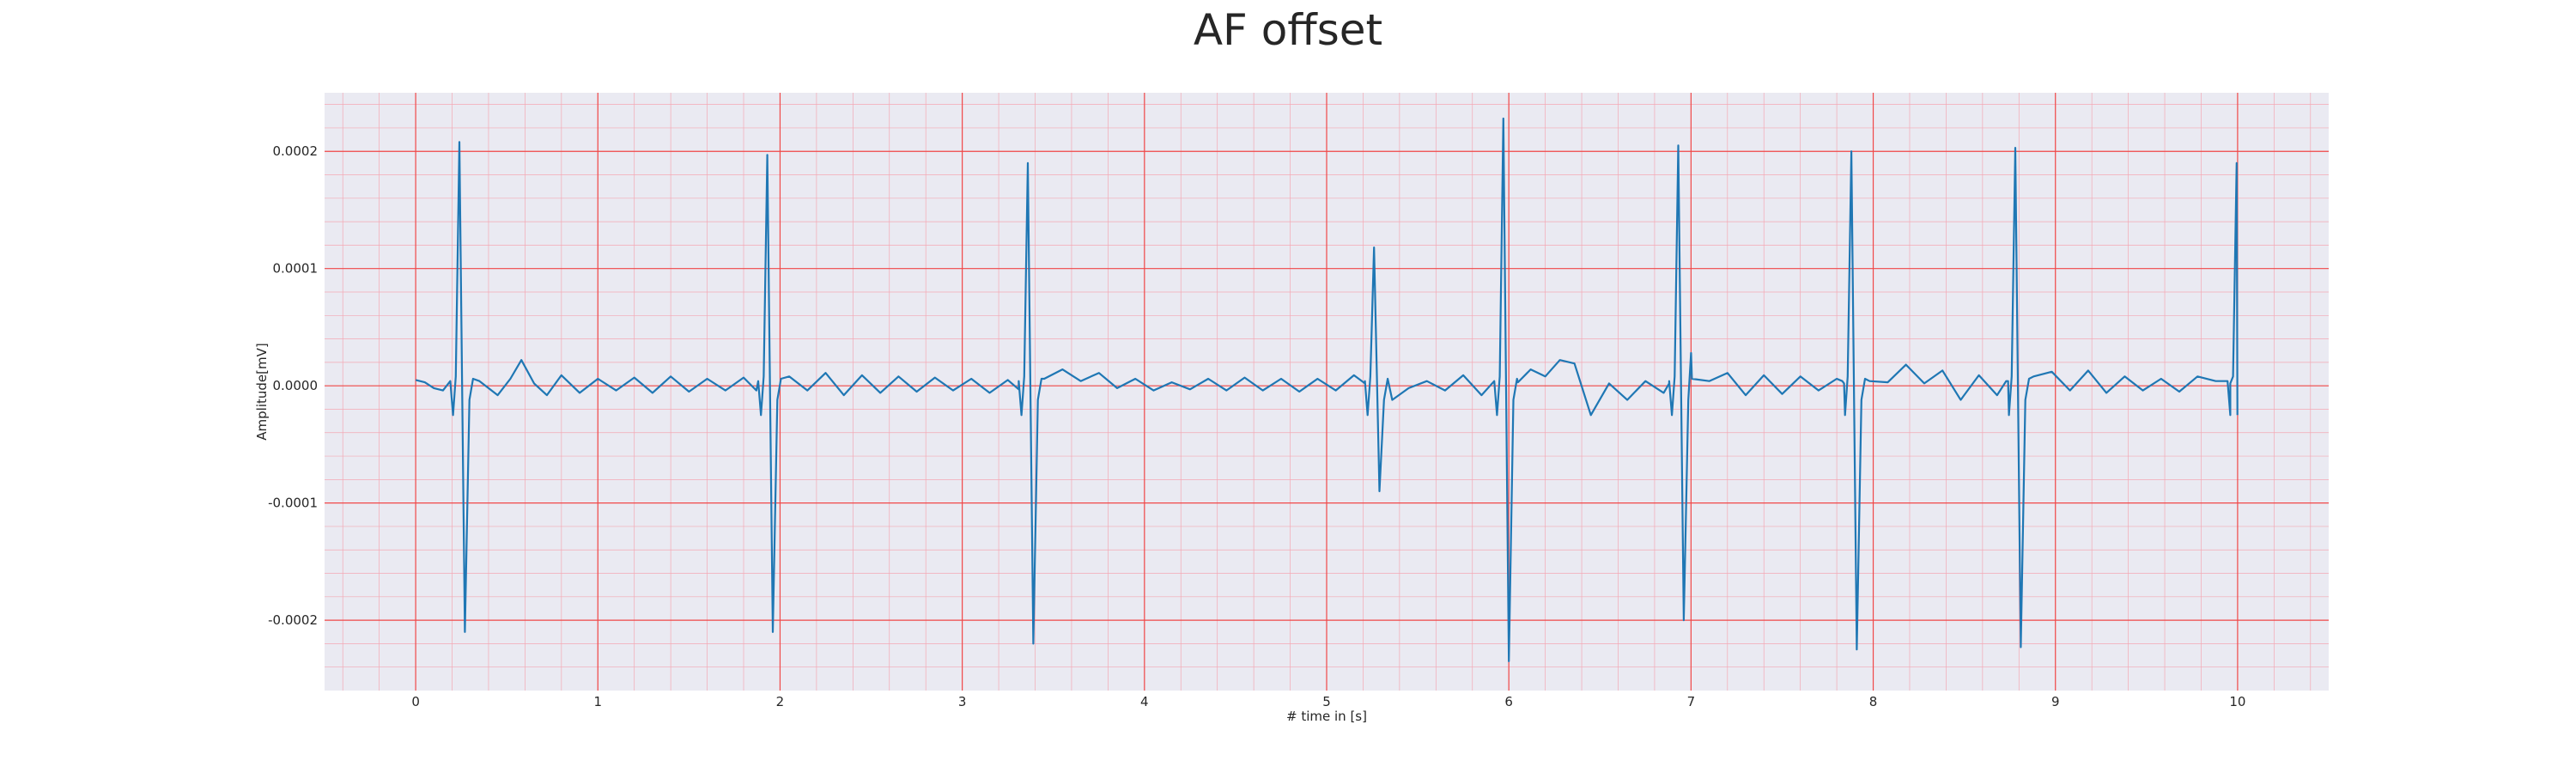 The width and height of the screenshot is (2576, 773). What do you see at coordinates (2055, 701) in the screenshot?
I see `x-tick-label: 9` at bounding box center [2055, 701].